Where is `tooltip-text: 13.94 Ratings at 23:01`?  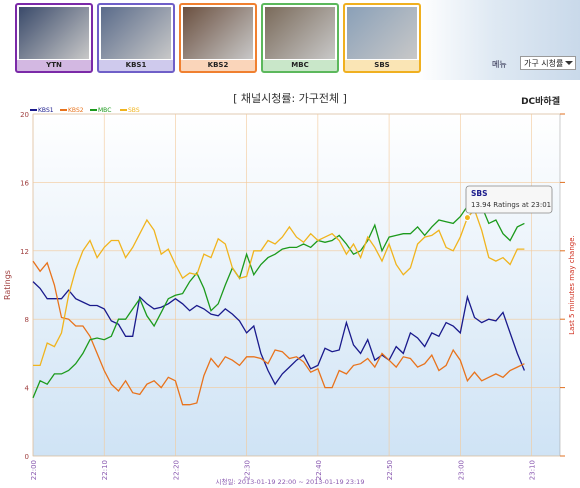
tooltip-text: 13.94 Ratings at 23:01 is located at coordinates (511, 205).